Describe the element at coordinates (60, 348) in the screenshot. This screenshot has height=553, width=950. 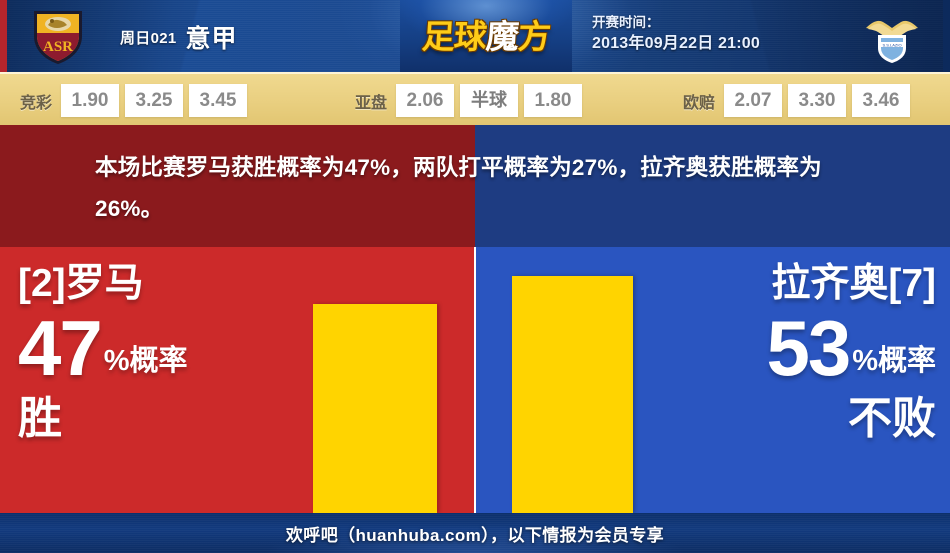
I see `home-percent-value: 47` at that location.